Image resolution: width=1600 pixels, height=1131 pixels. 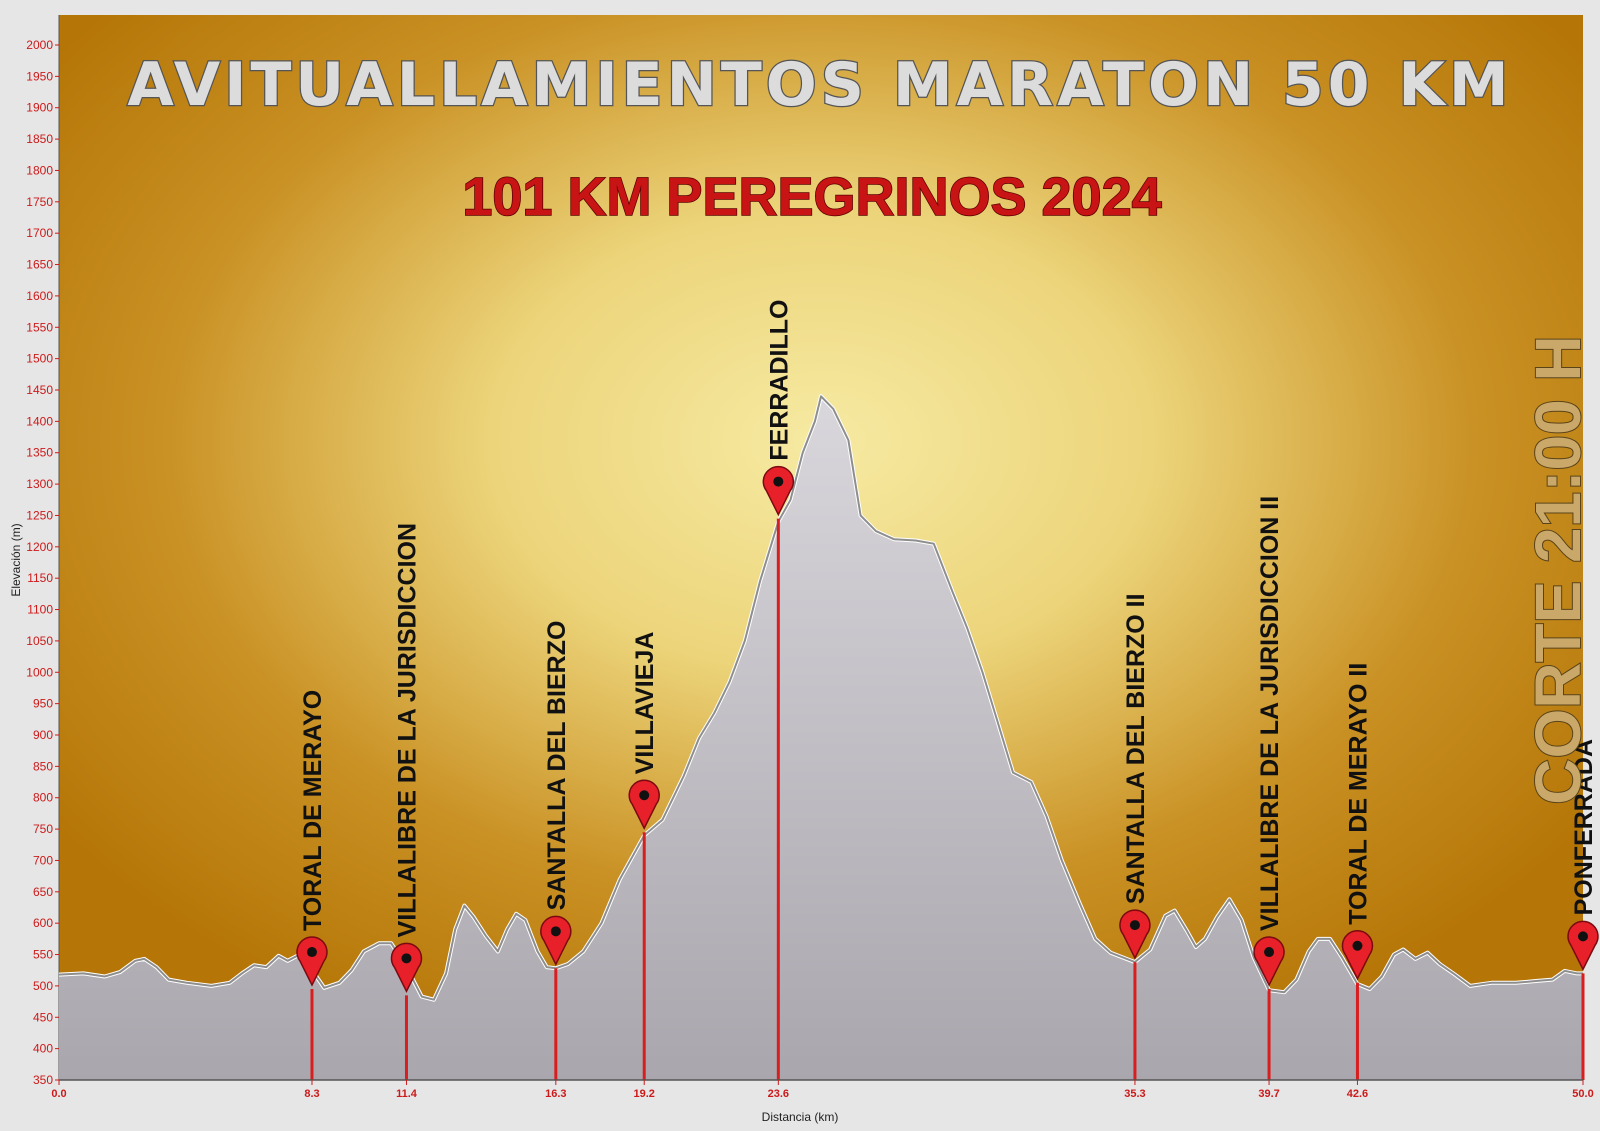 What do you see at coordinates (39, 139) in the screenshot?
I see `y-tick-label: 1850` at bounding box center [39, 139].